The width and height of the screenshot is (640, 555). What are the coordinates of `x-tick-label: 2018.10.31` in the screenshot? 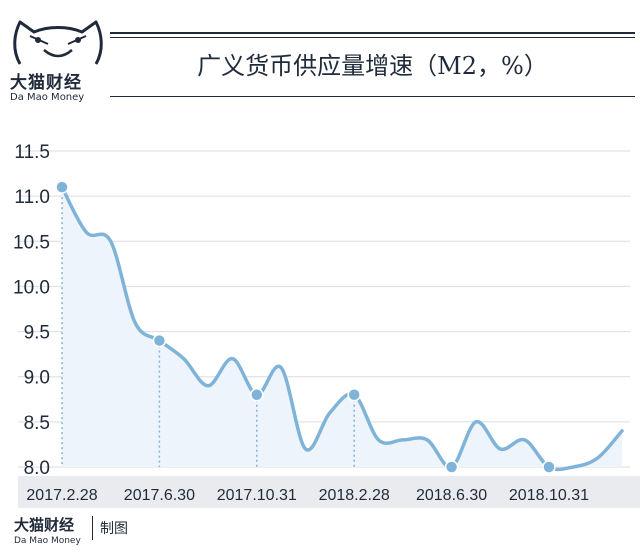 It's located at (549, 495).